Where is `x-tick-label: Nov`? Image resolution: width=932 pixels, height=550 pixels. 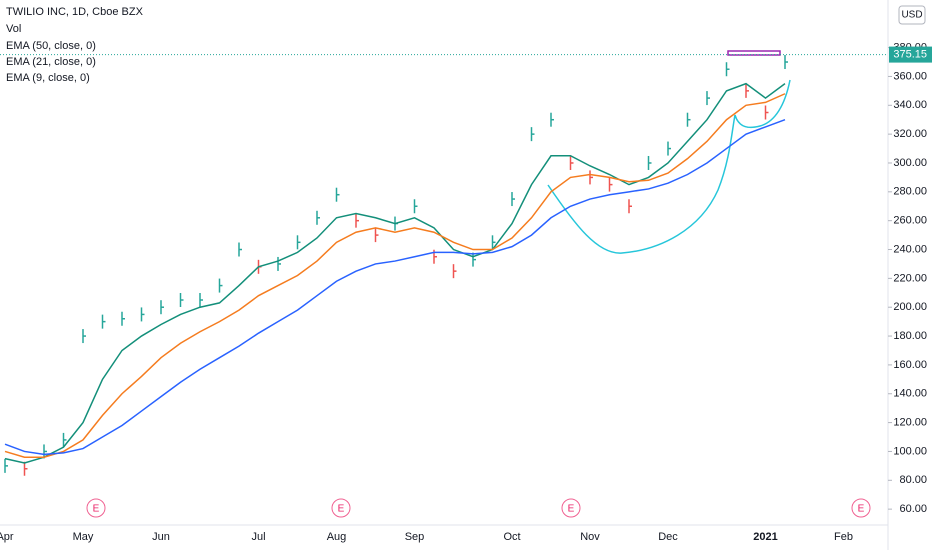 x-tick-label: Nov is located at coordinates (590, 537).